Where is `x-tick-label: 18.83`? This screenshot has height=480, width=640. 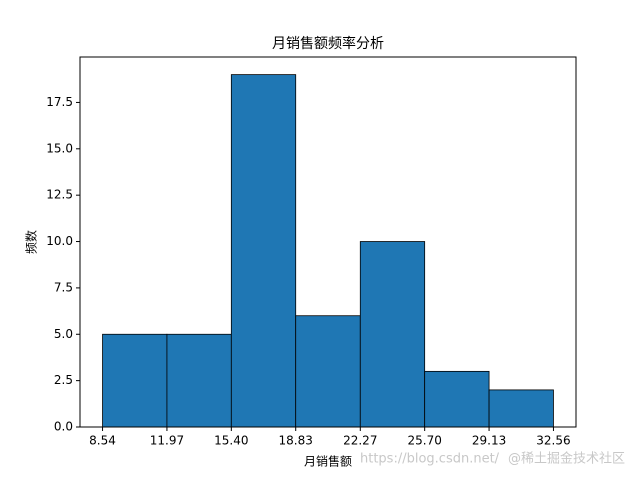
x-tick-label: 18.83 is located at coordinates (296, 441).